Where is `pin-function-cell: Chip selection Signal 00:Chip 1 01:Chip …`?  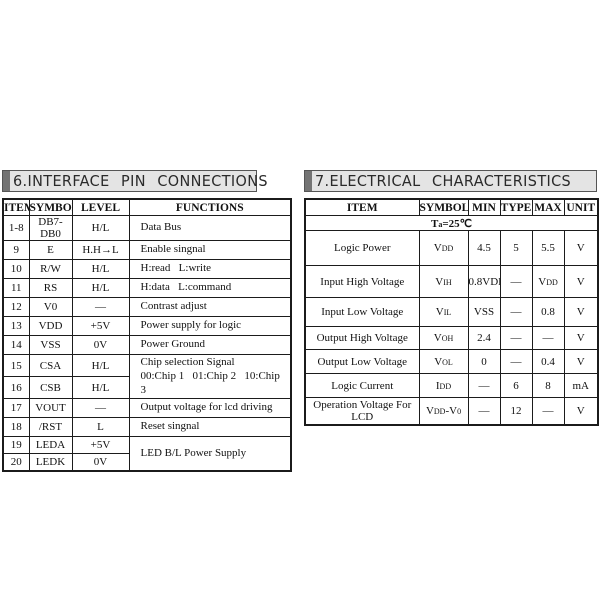
pin-function-cell: Chip selection Signal 00:Chip 1 01:Chip … is located at coordinates (210, 376).